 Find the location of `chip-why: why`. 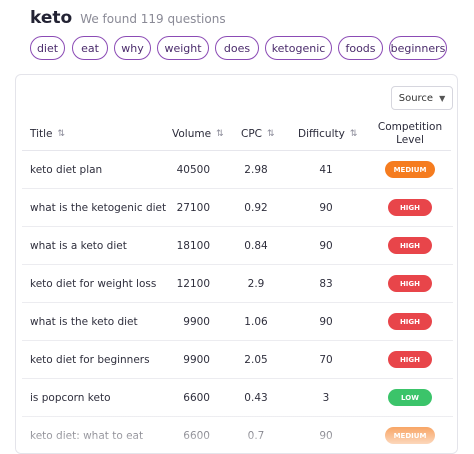

chip-why: why is located at coordinates (132, 48).